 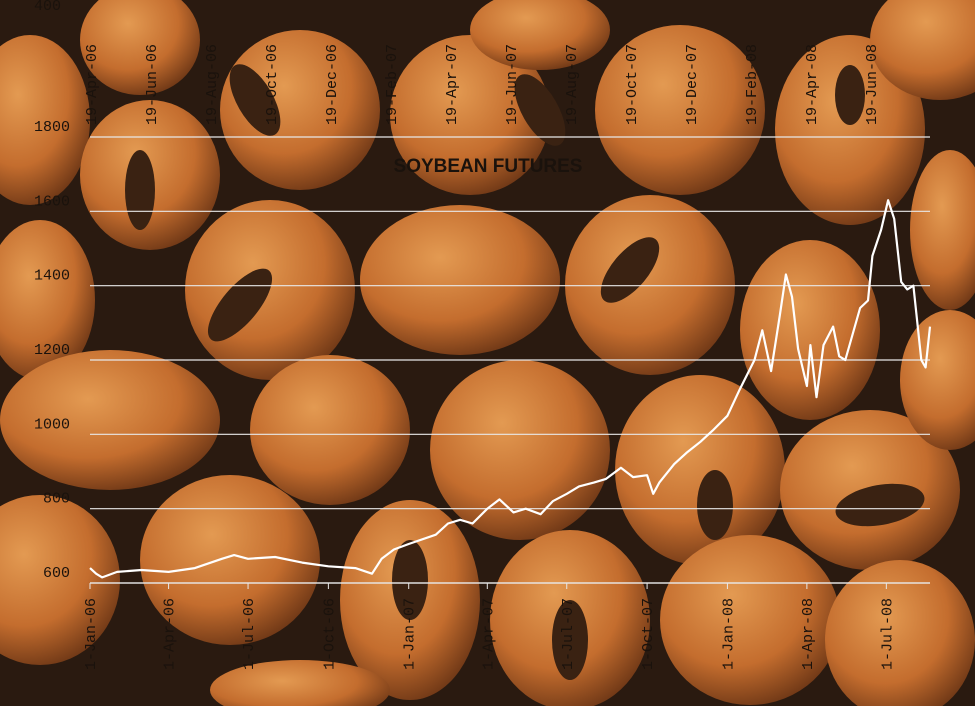 I want to click on top-tick-label: 19-Feb-08, so click(x=752, y=84).